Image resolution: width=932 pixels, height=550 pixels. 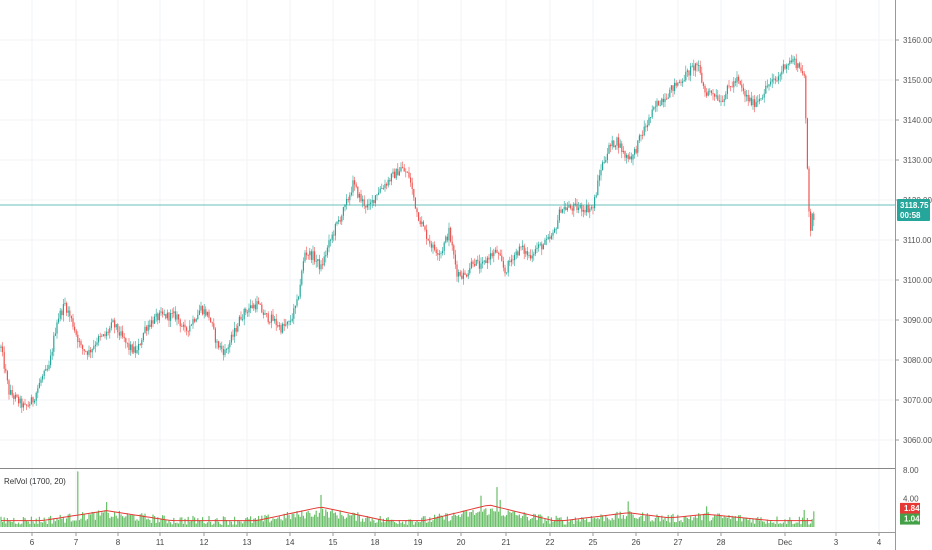 I want to click on relvol-tick-label: 4.00, so click(x=911, y=499).